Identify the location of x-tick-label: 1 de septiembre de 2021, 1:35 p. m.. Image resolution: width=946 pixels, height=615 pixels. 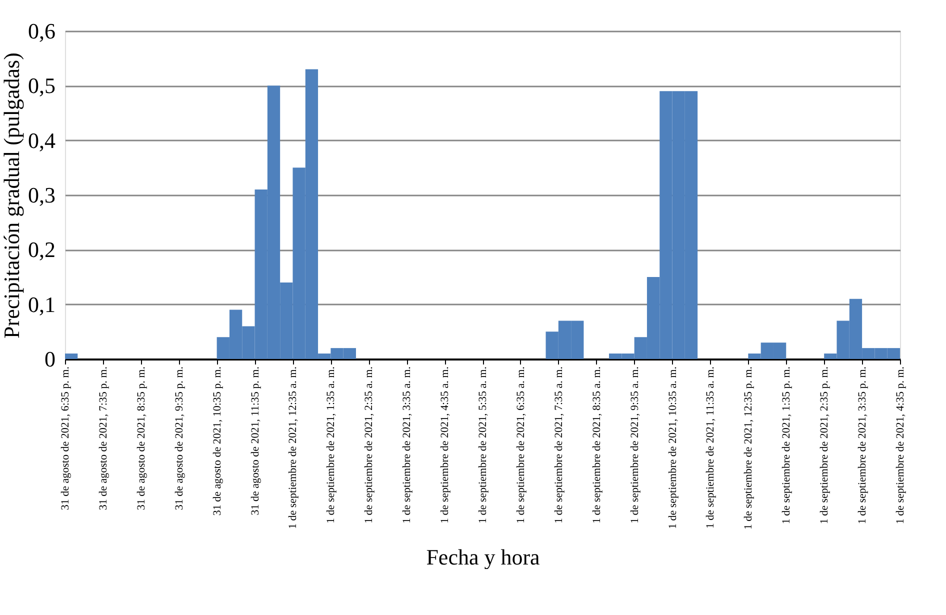
(786, 445).